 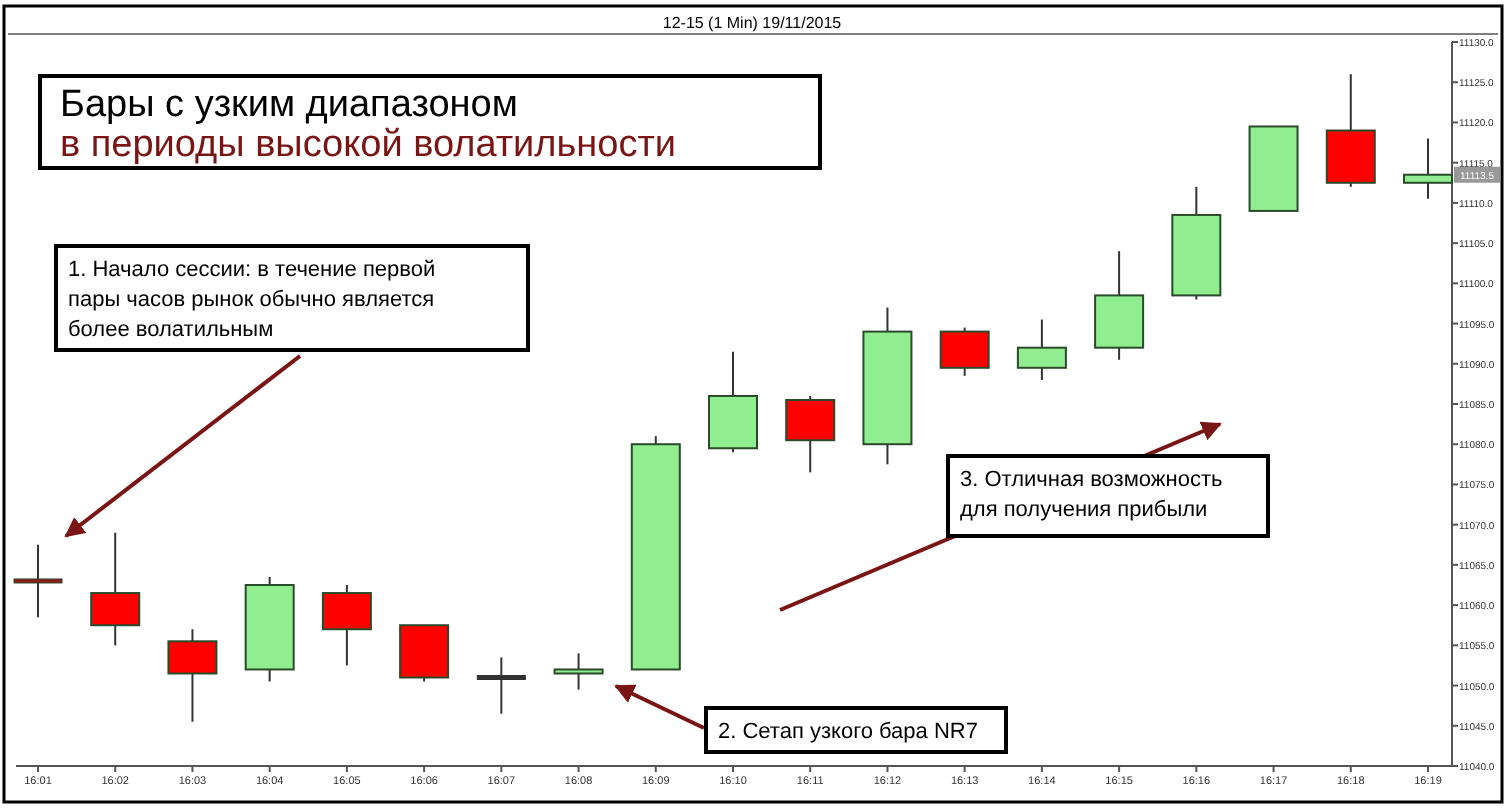 What do you see at coordinates (289, 105) in the screenshot?
I see `text: Бары с узким диапазоном` at bounding box center [289, 105].